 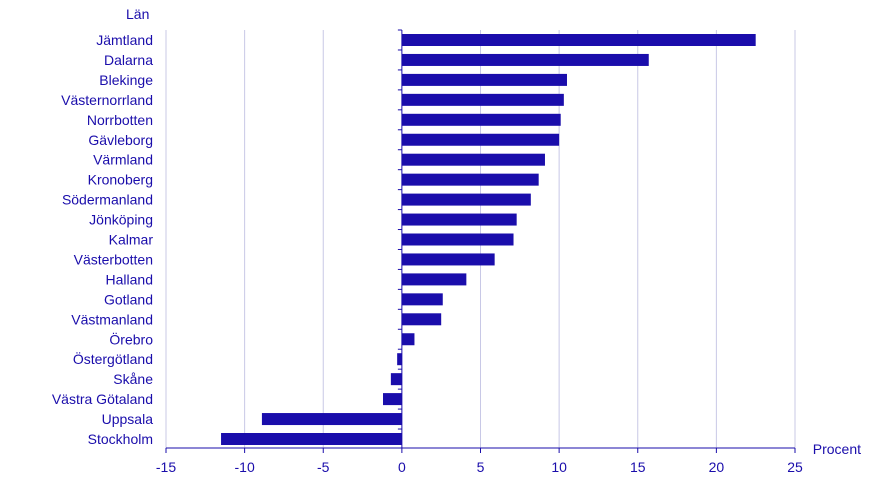 I want to click on x-tick-label: 25, so click(x=795, y=467).